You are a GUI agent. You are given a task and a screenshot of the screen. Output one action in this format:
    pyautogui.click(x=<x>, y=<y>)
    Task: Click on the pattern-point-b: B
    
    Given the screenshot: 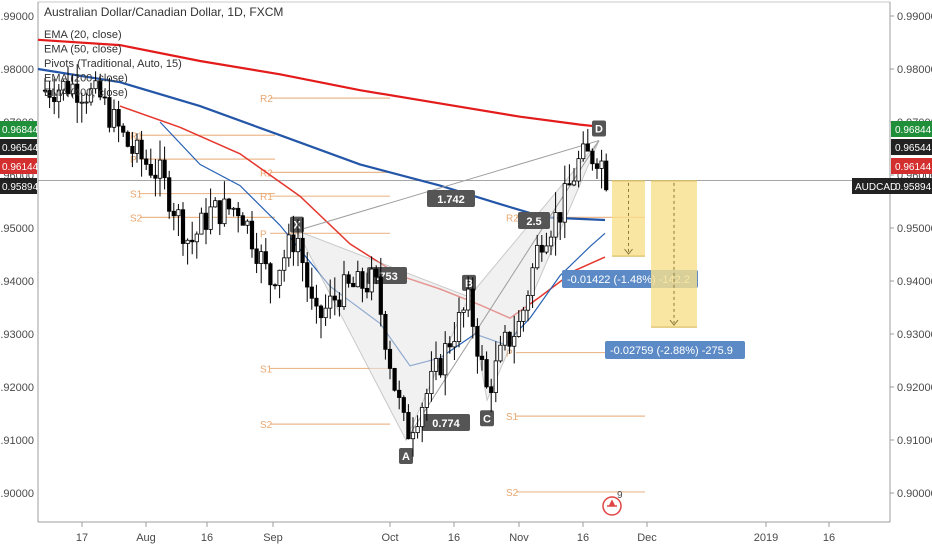 What is the action you would take?
    pyautogui.click(x=469, y=284)
    